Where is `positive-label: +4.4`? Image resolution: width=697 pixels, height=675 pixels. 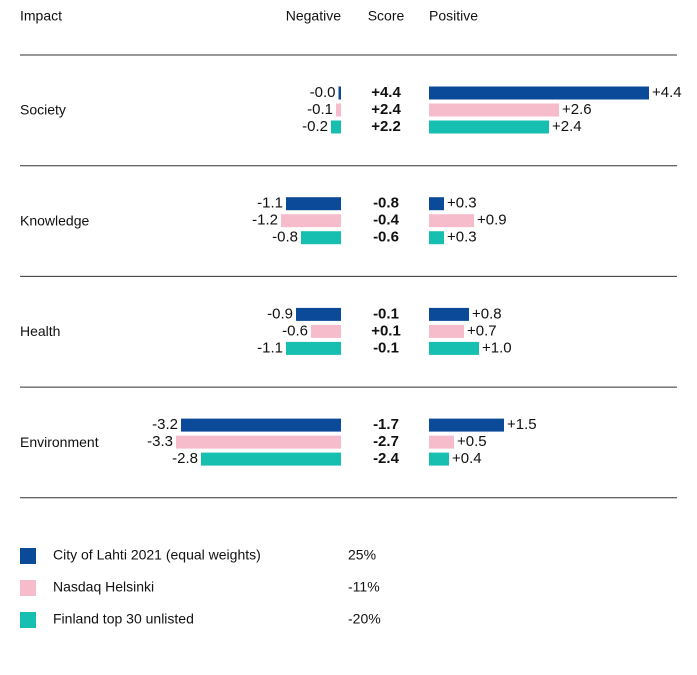 positive-label: +4.4 is located at coordinates (667, 92).